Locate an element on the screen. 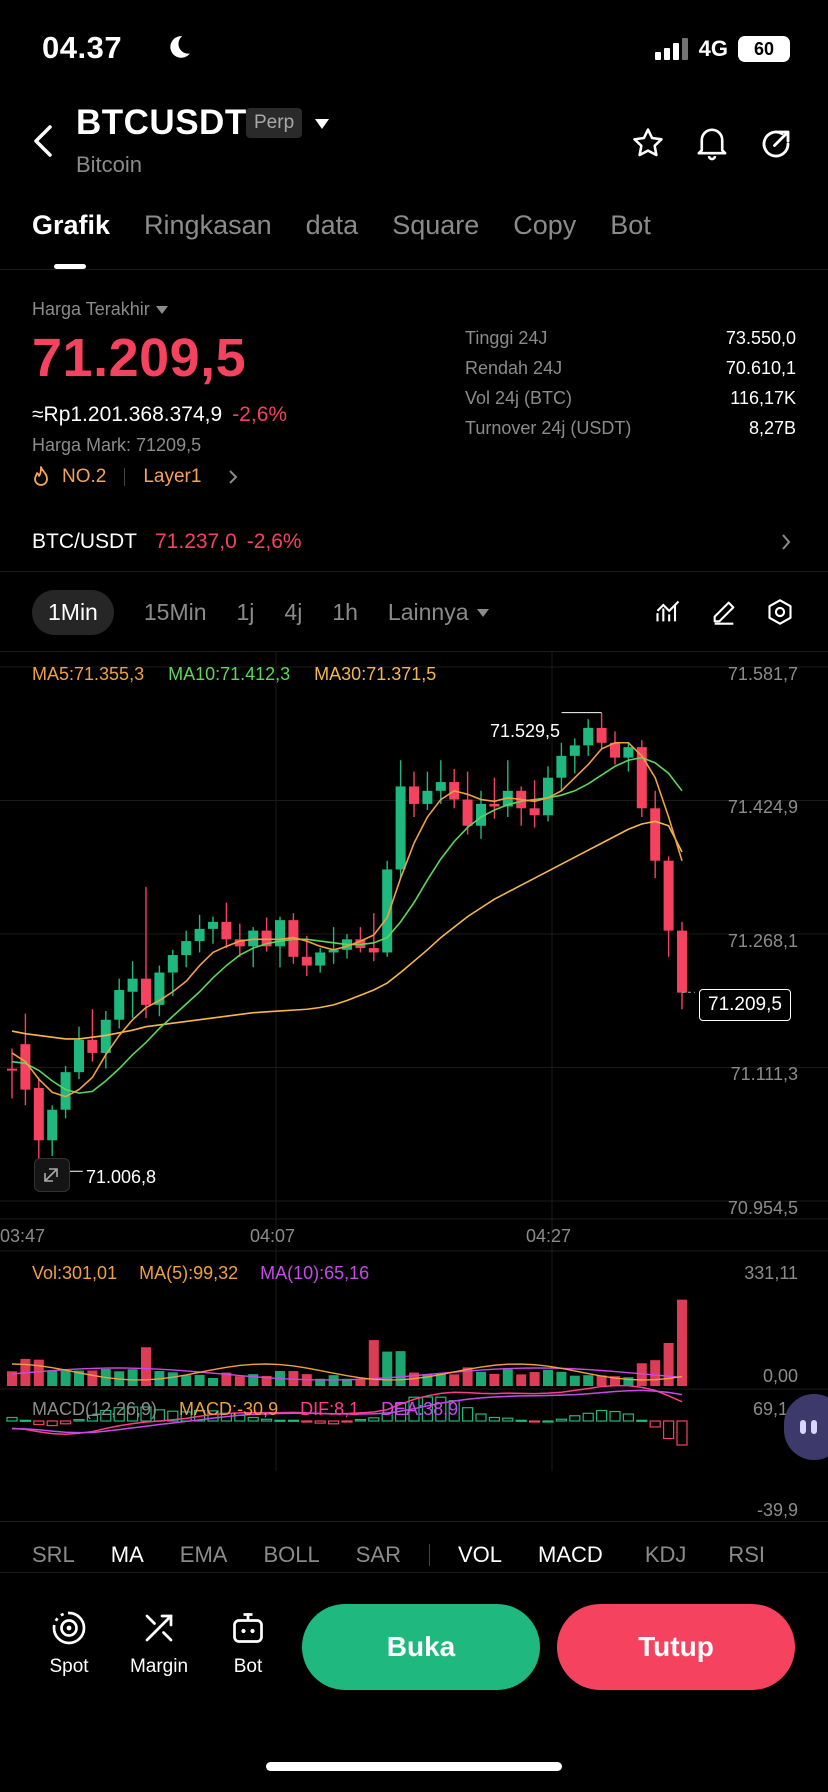 This screenshot has height=1792, width=828. chart-settings-gear-icon is located at coordinates (780, 612).